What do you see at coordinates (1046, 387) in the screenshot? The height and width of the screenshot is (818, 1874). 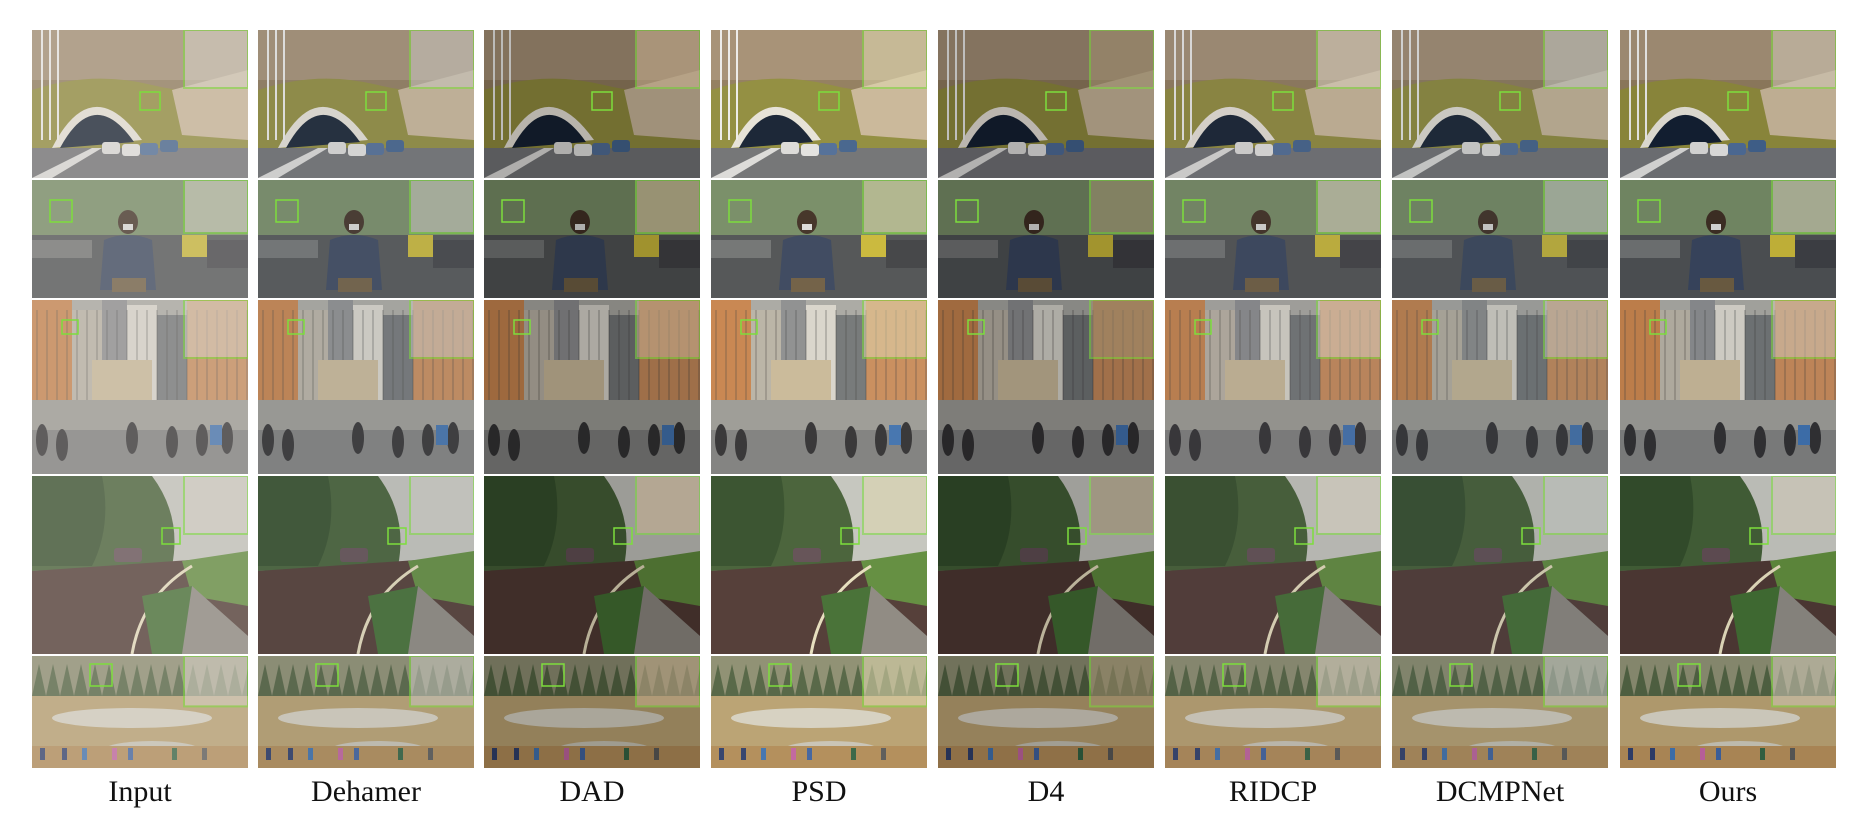 I see `image-d4-city` at bounding box center [1046, 387].